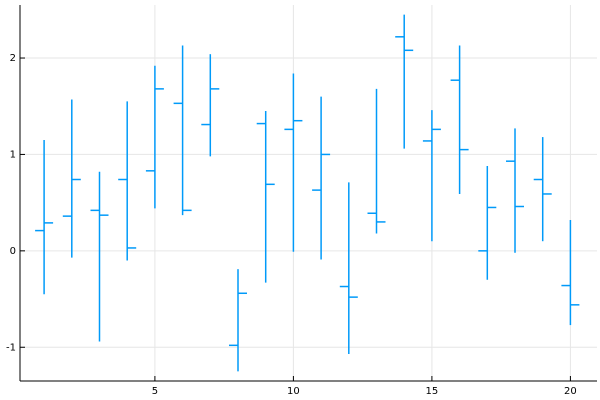 The height and width of the screenshot is (400, 600). Describe the element at coordinates (432, 391) in the screenshot. I see `x-tick-label: 15` at that location.